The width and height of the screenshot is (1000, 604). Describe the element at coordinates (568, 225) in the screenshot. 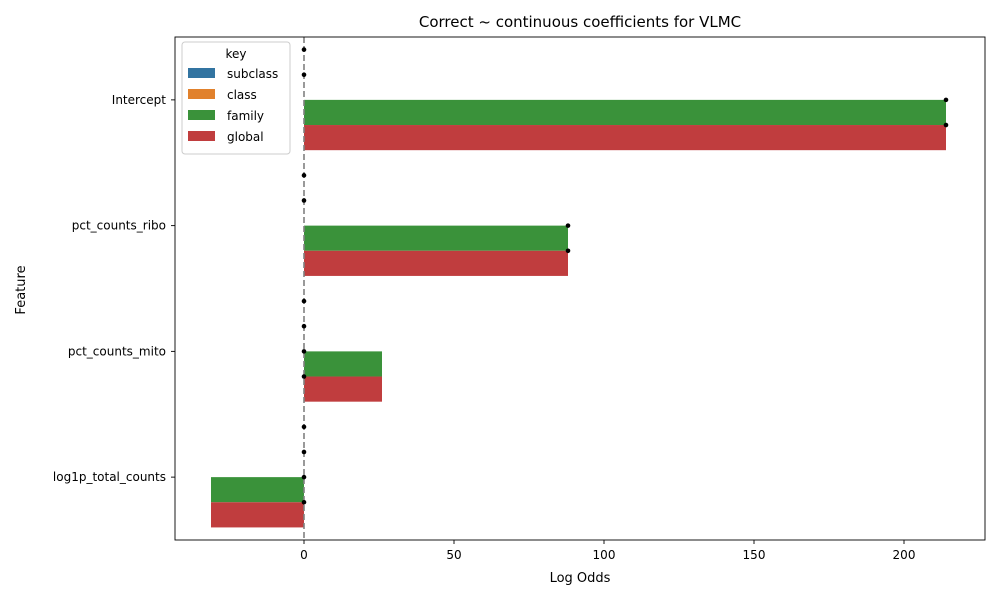

I see `point-marker-family-pct_counts_ribo` at that location.